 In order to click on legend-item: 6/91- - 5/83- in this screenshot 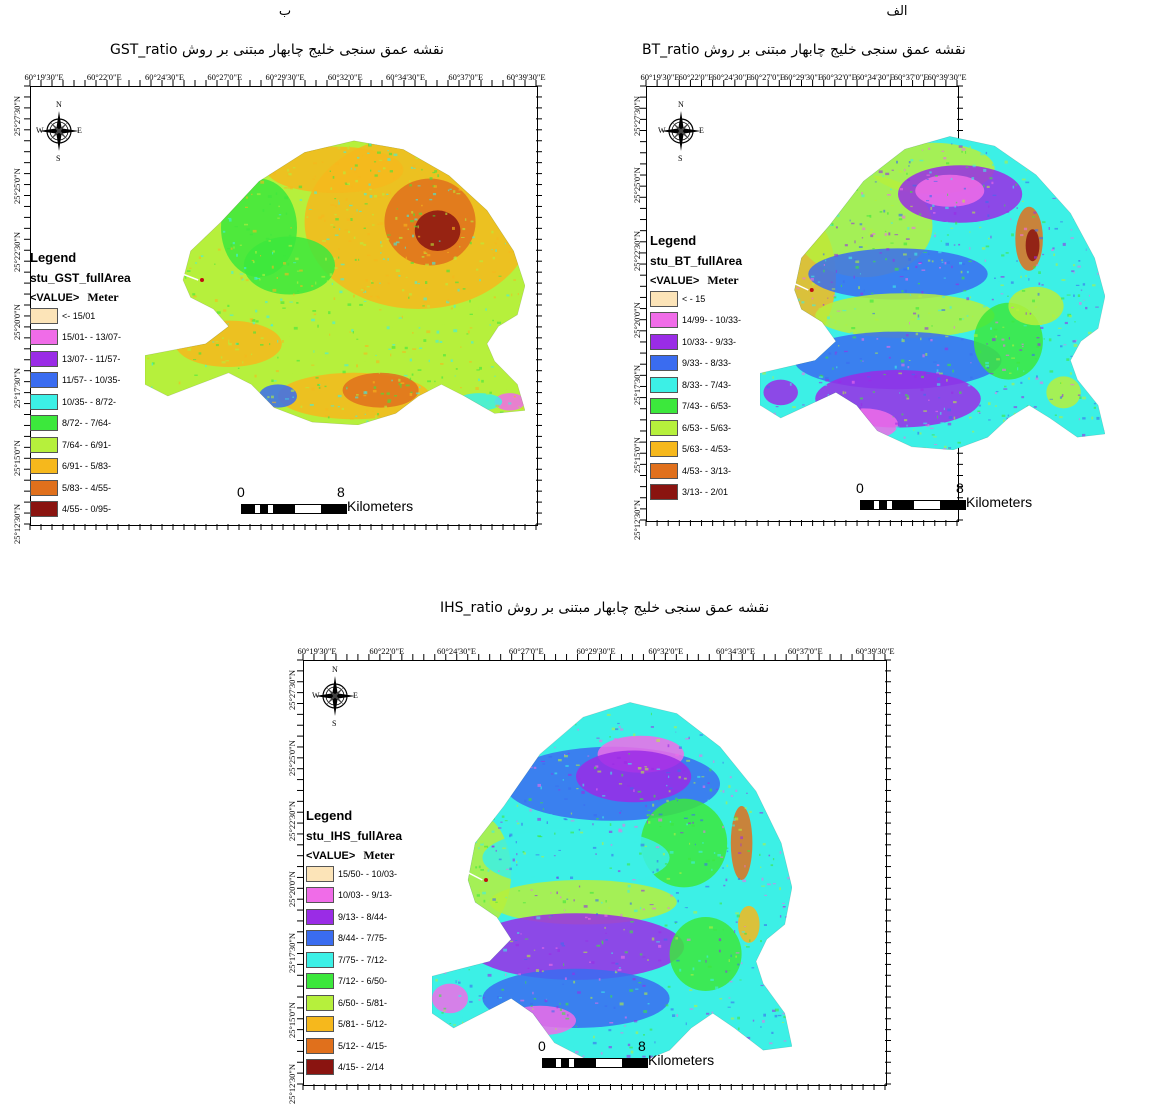, I will do `click(80, 467)`.